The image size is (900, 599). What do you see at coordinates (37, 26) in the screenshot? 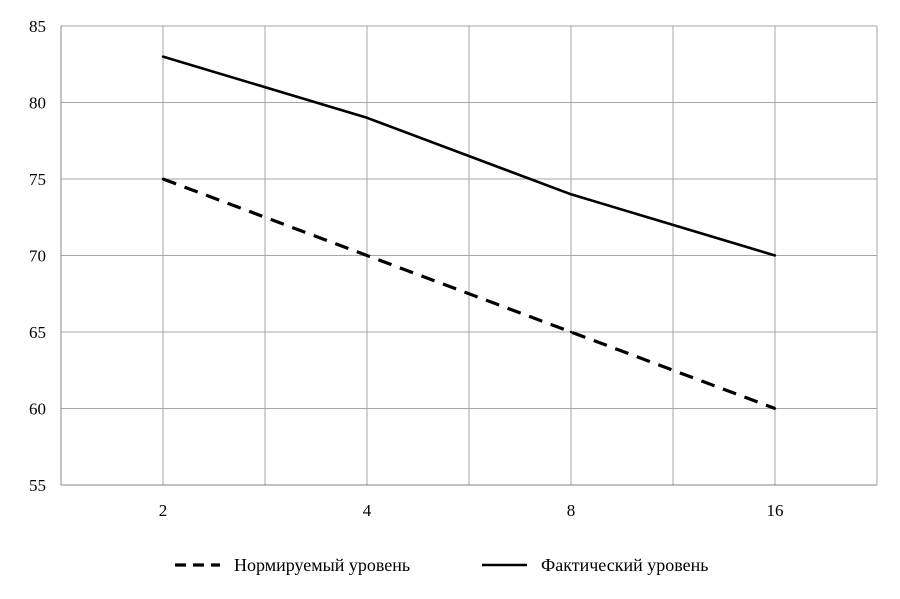
I see `y-tick-label: 85` at bounding box center [37, 26].